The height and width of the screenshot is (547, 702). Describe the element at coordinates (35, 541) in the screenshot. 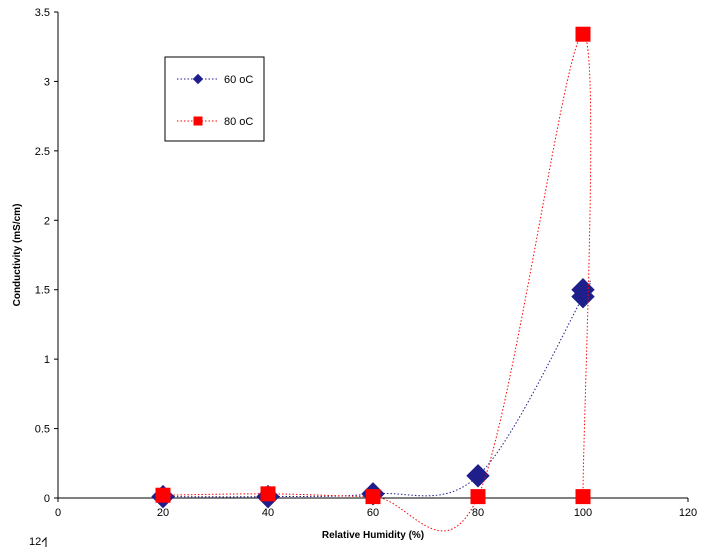

I see `footer-label: 12` at that location.